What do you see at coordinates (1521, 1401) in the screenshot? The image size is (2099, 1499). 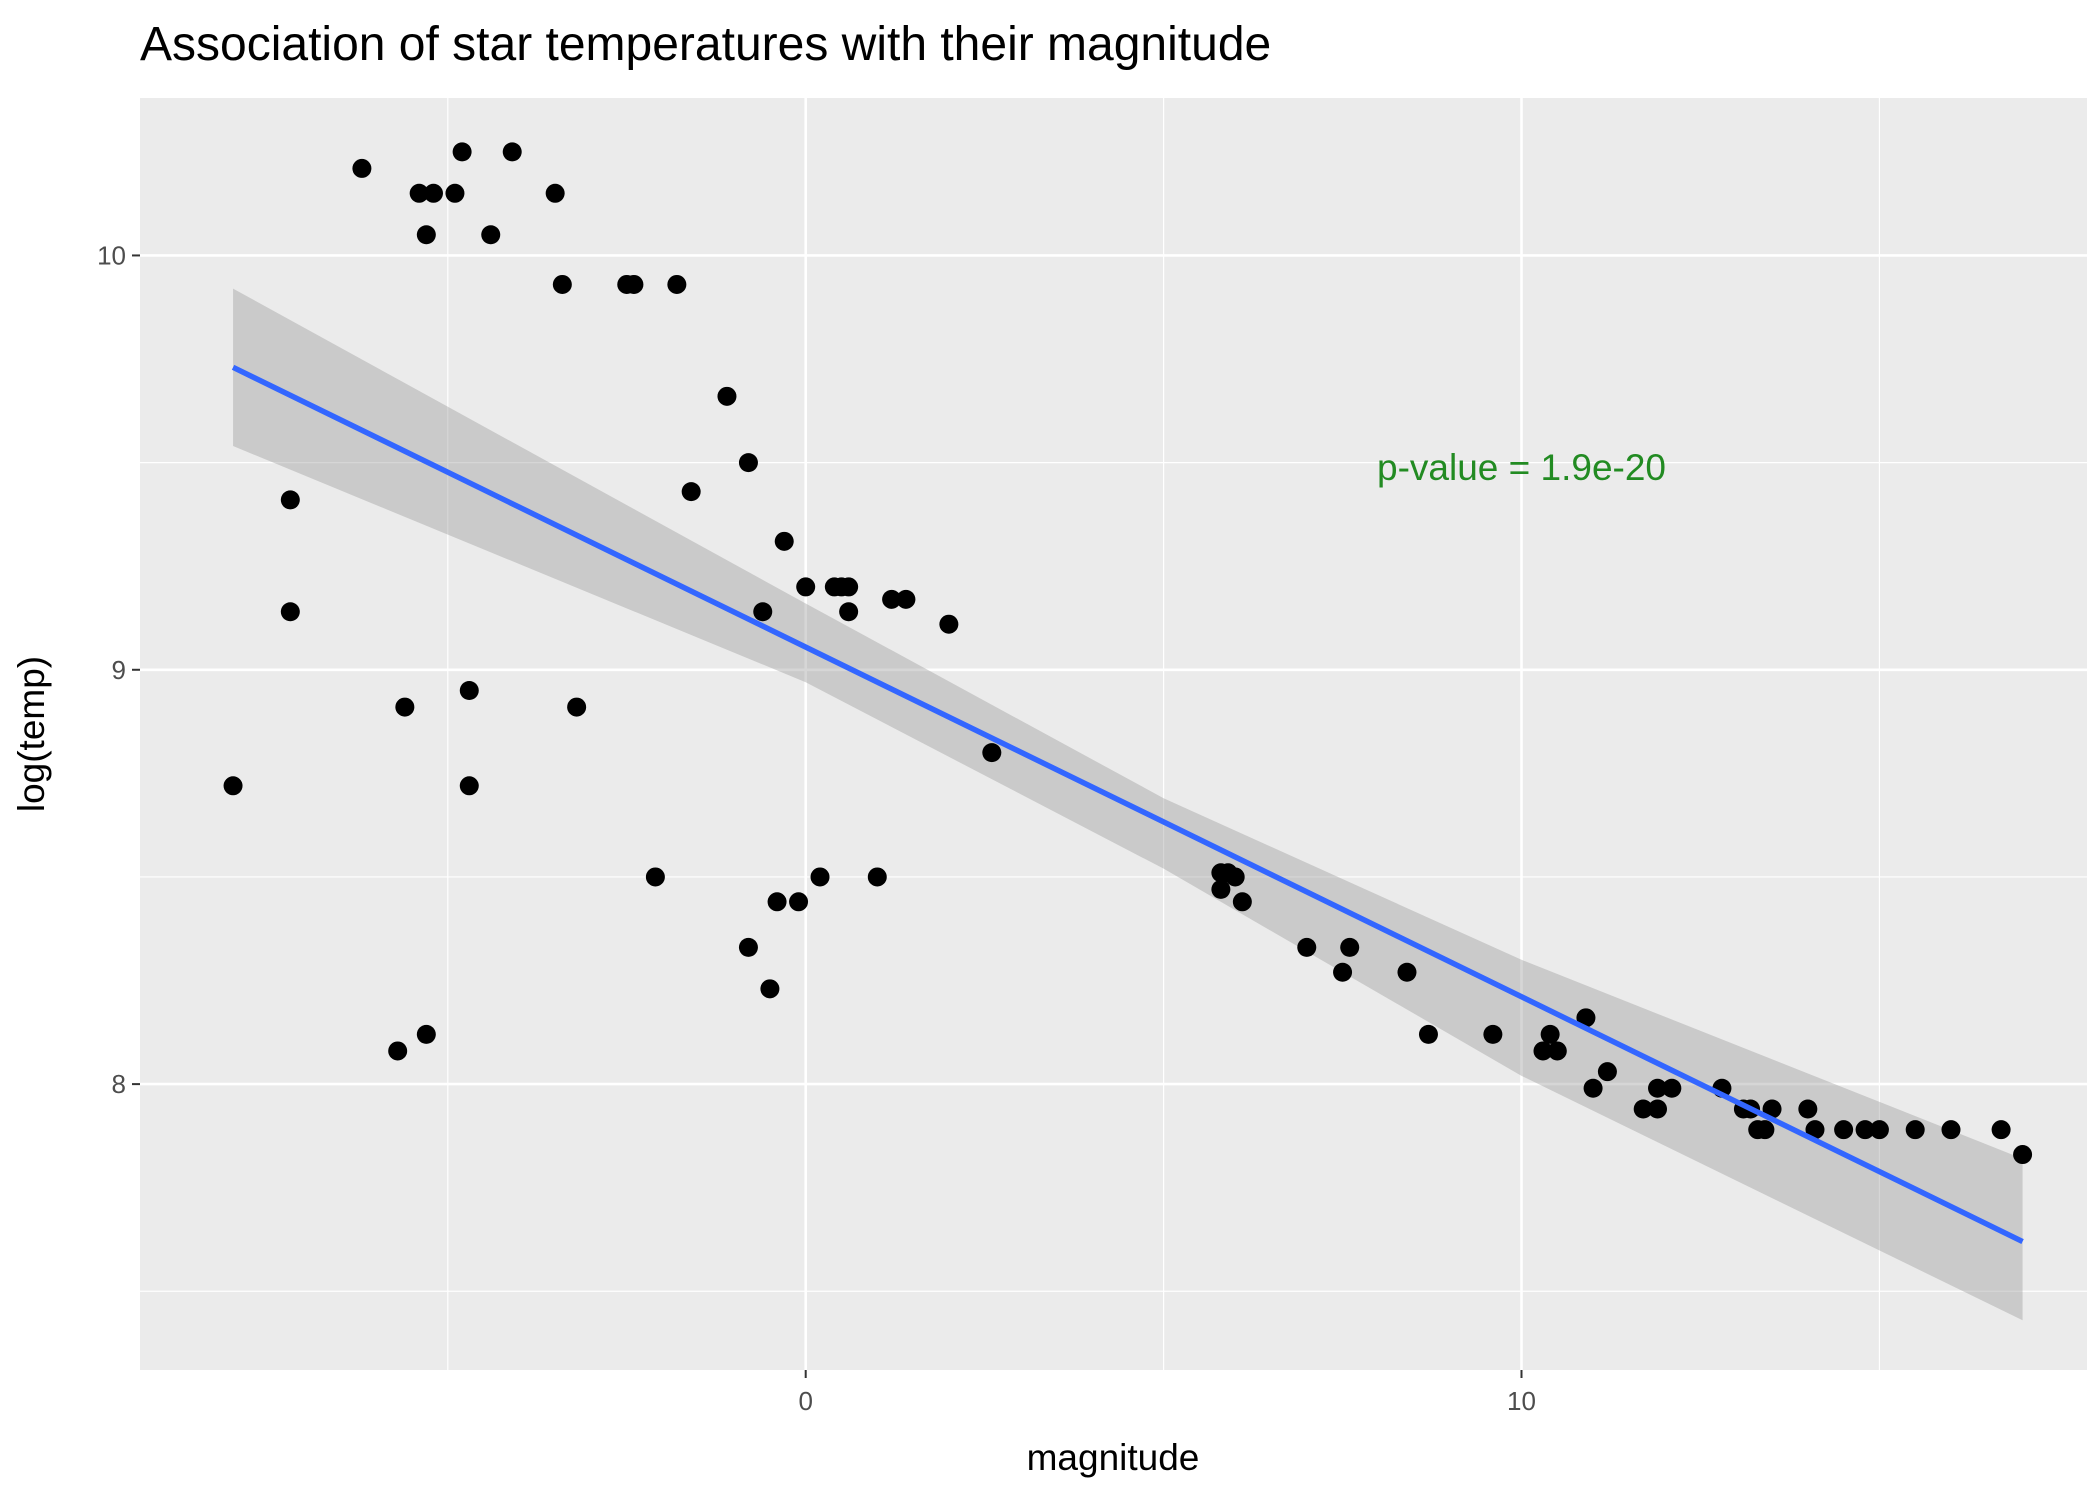 I see `x-tick-label-1: 10` at bounding box center [1521, 1401].